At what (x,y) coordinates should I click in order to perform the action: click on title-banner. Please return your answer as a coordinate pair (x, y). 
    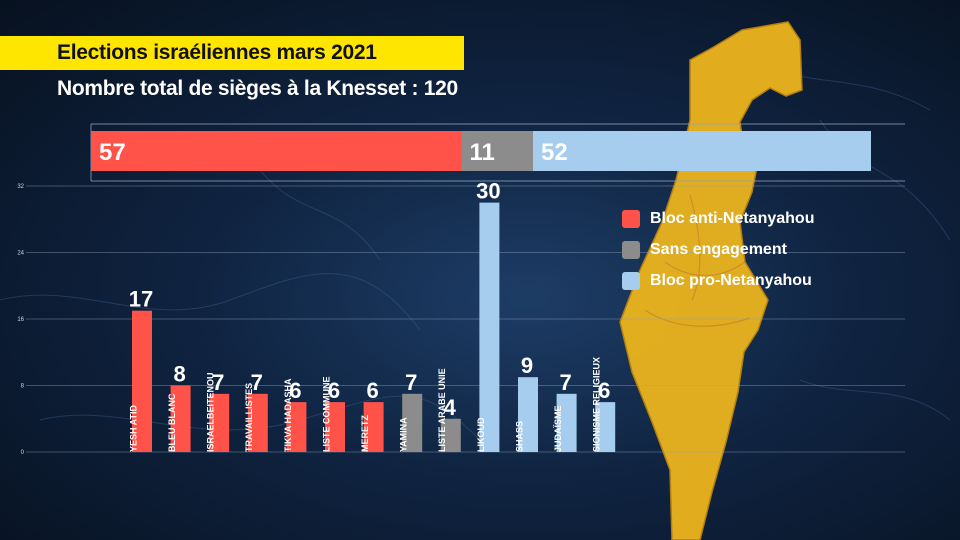
    Looking at the image, I should click on (232, 53).